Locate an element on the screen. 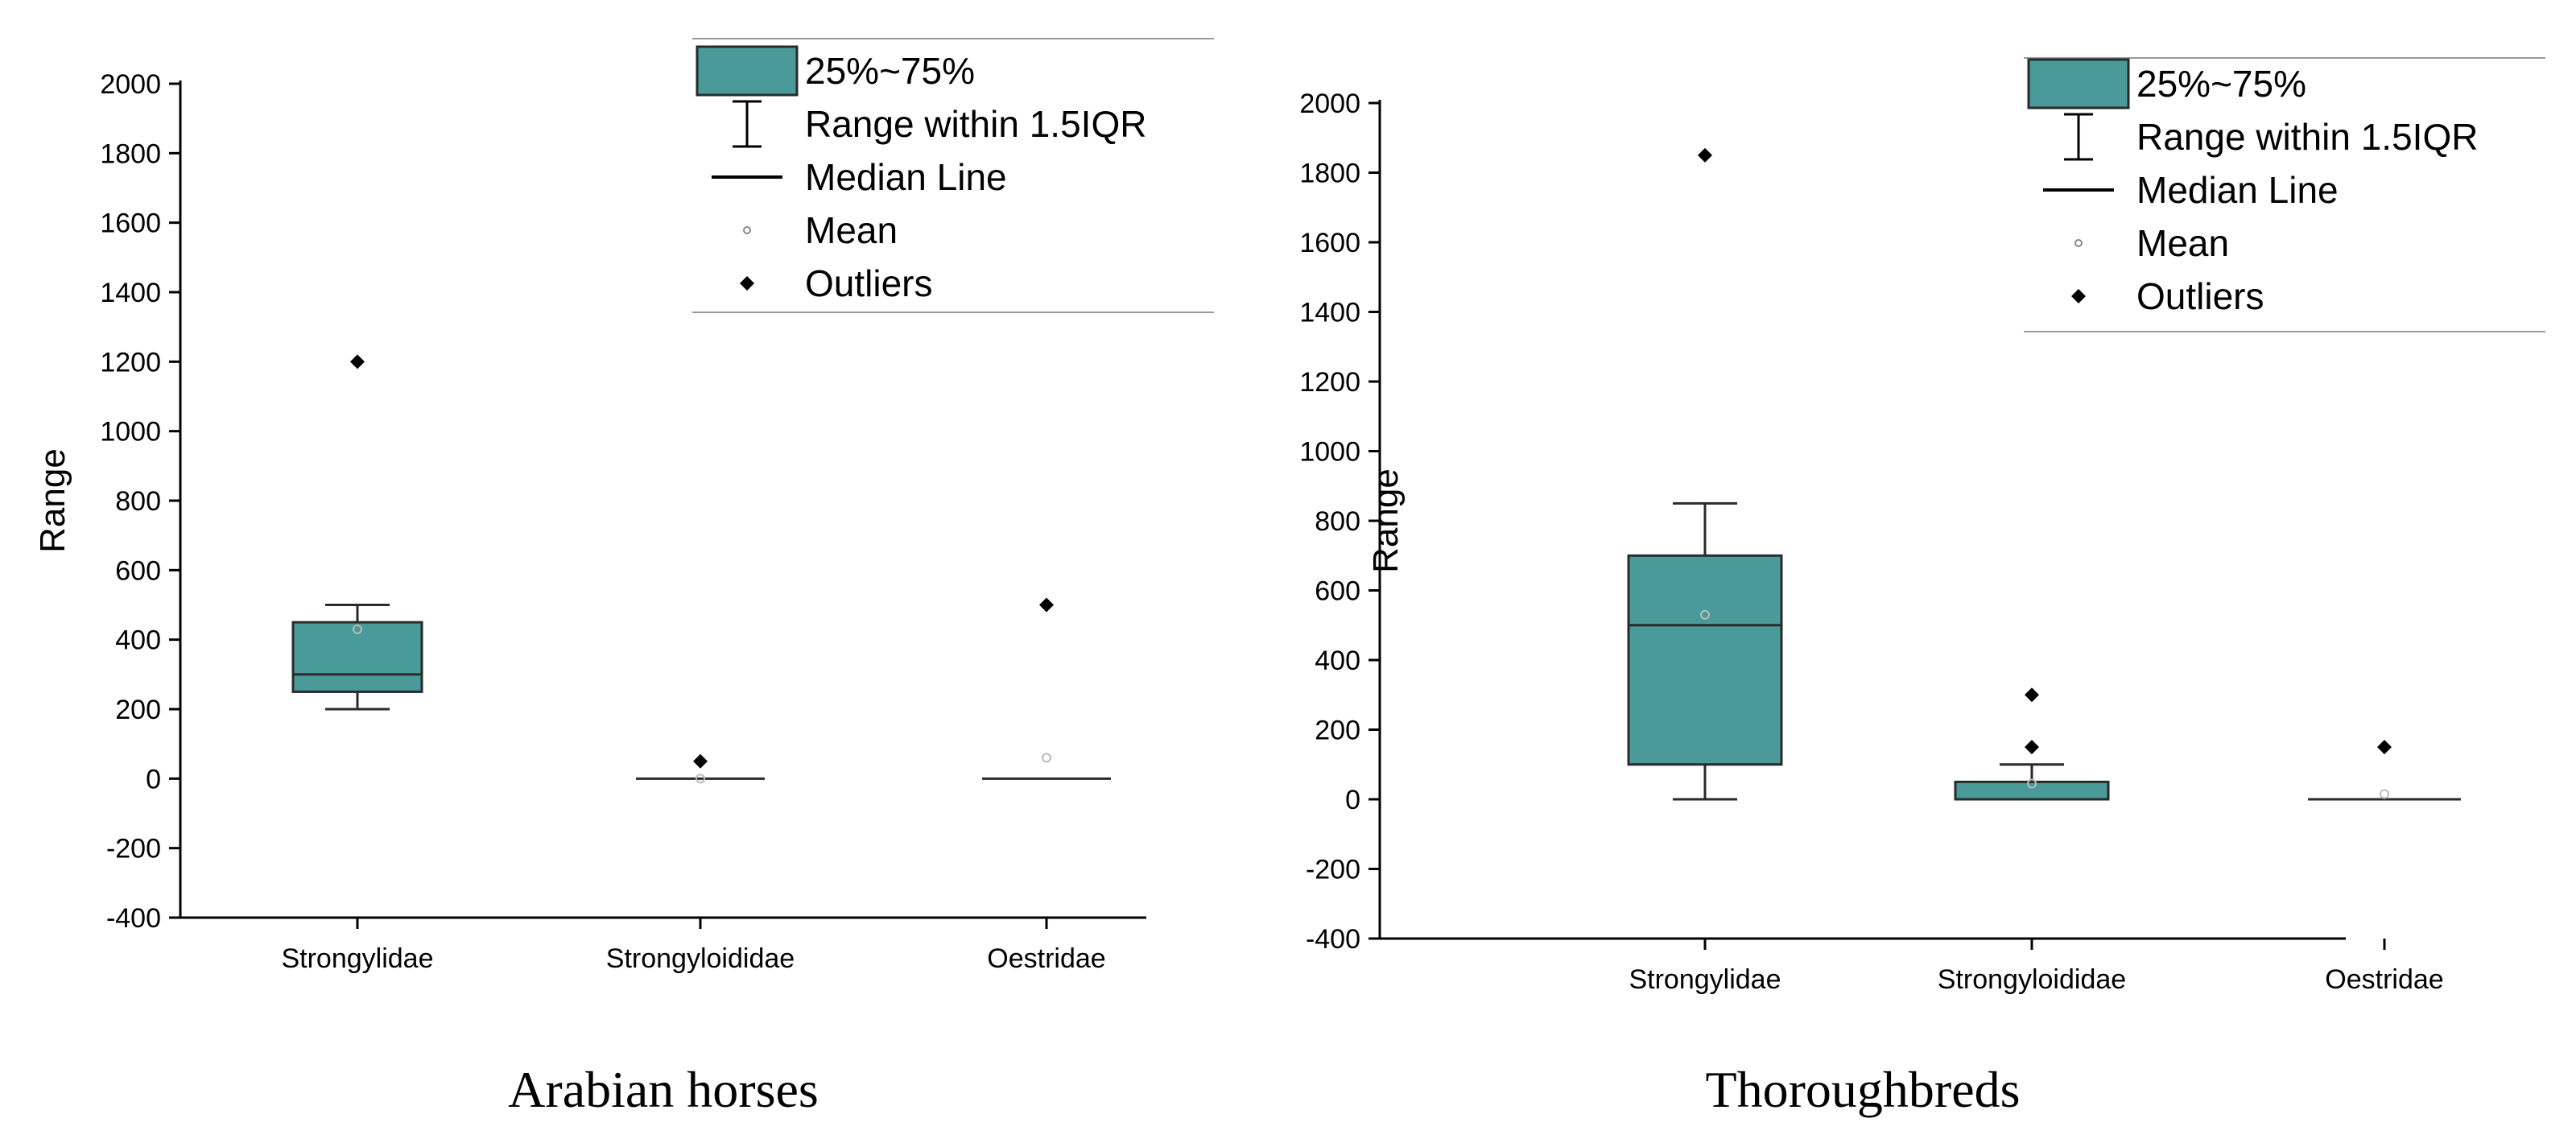 Image resolution: width=2576 pixels, height=1143 pixels. panel-caption: Arabian horses is located at coordinates (663, 1089).